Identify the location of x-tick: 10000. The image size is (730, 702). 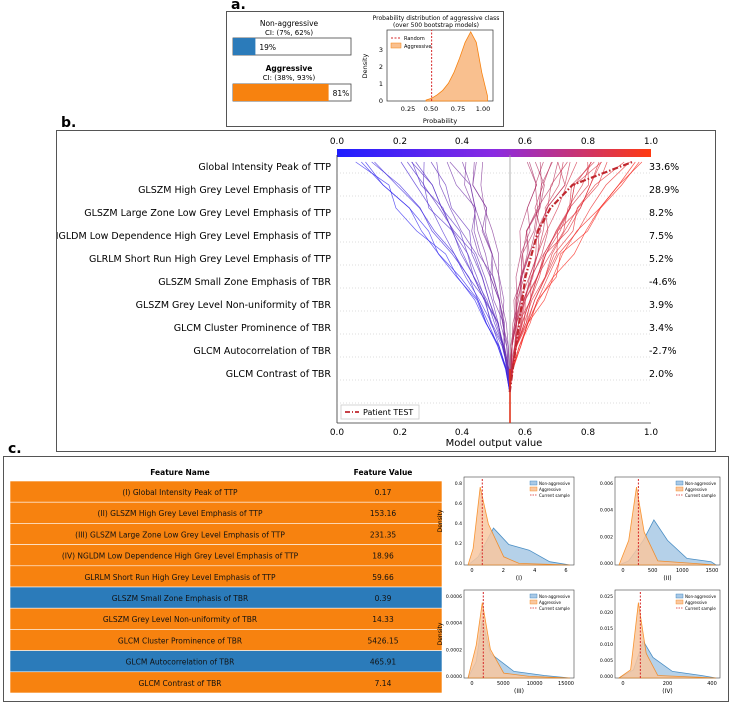
(535, 684).